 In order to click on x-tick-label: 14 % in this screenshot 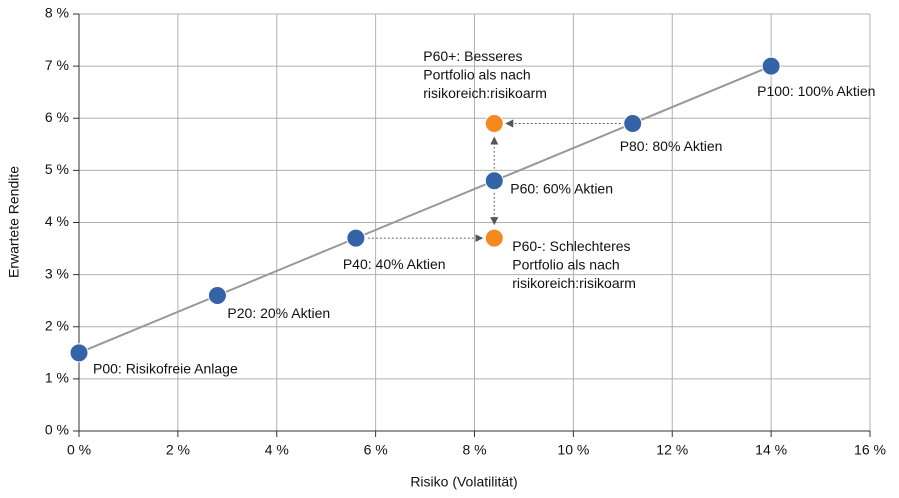, I will do `click(771, 450)`.